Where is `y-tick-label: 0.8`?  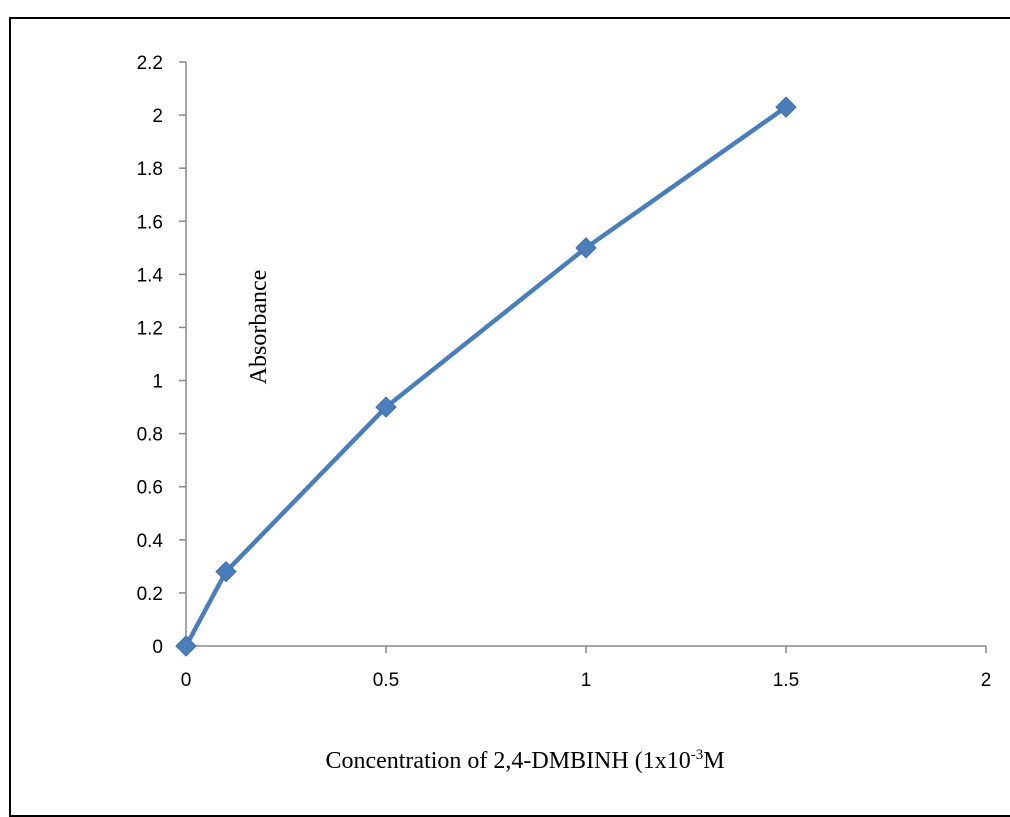 y-tick-label: 0.8 is located at coordinates (150, 435).